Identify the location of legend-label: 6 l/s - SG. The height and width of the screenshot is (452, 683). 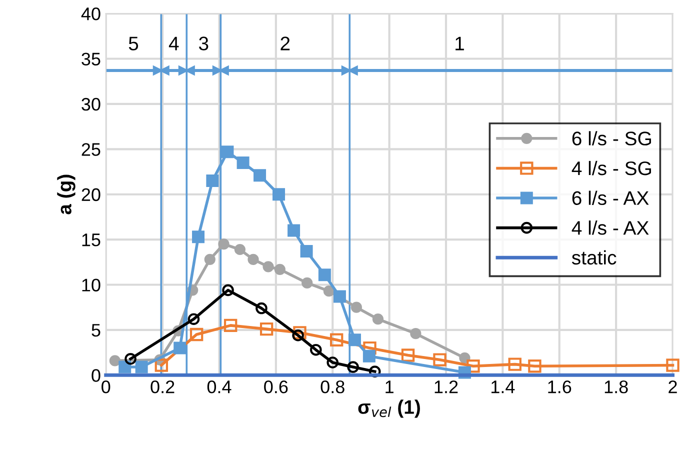
(611, 138).